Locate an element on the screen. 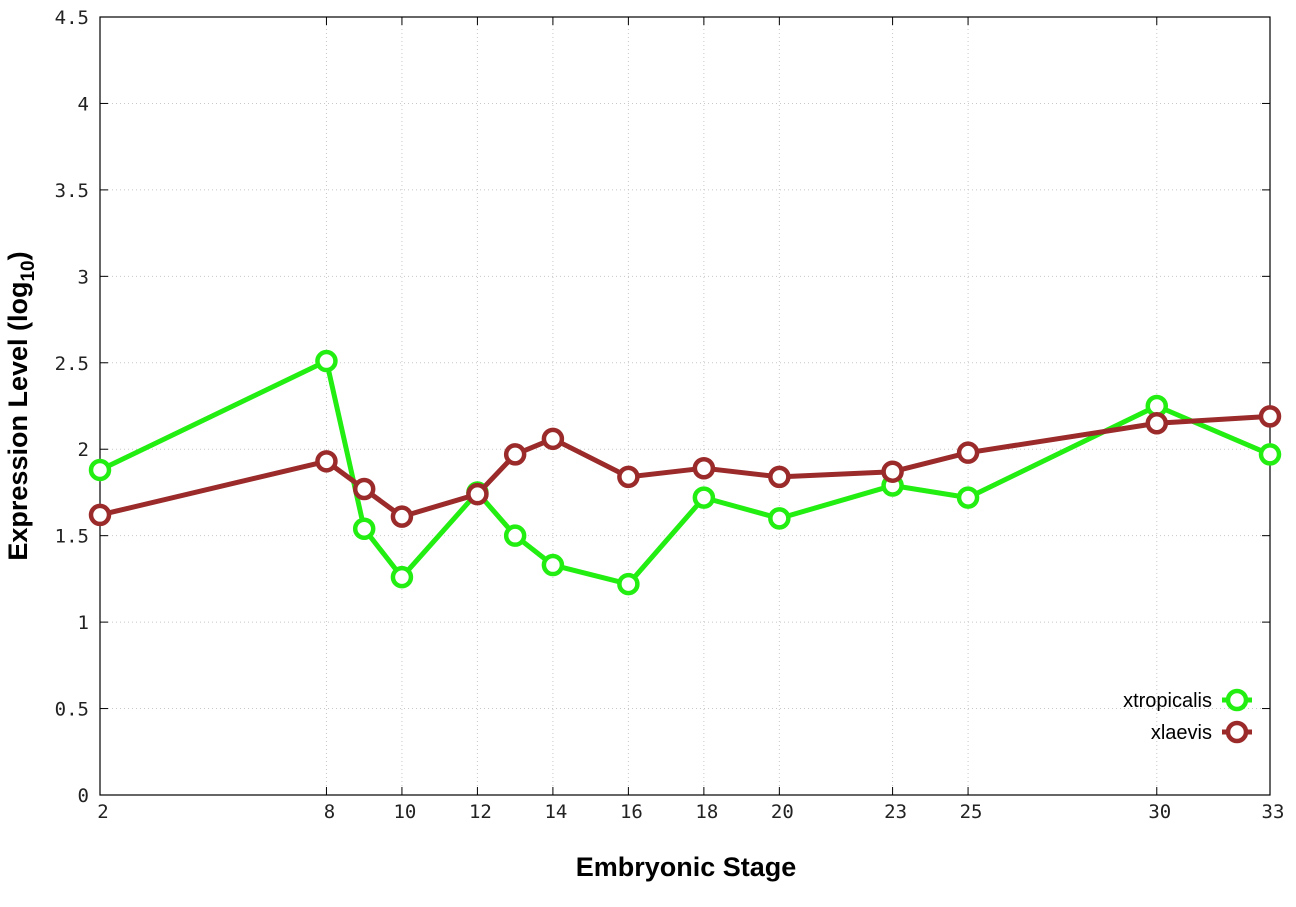 The height and width of the screenshot is (907, 1296). y-axis-title-suffix: ) is located at coordinates (18, 255).